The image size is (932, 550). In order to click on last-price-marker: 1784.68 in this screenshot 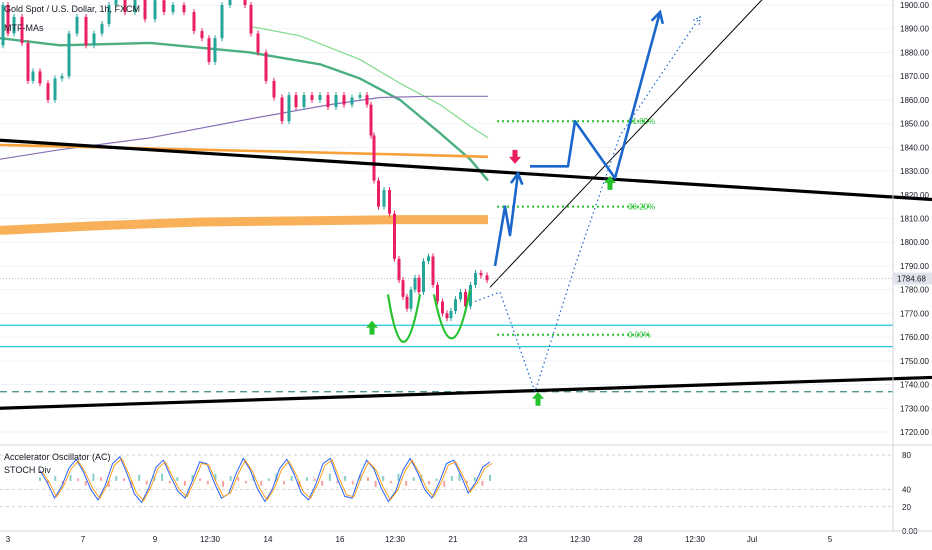, I will do `click(466, 278)`.